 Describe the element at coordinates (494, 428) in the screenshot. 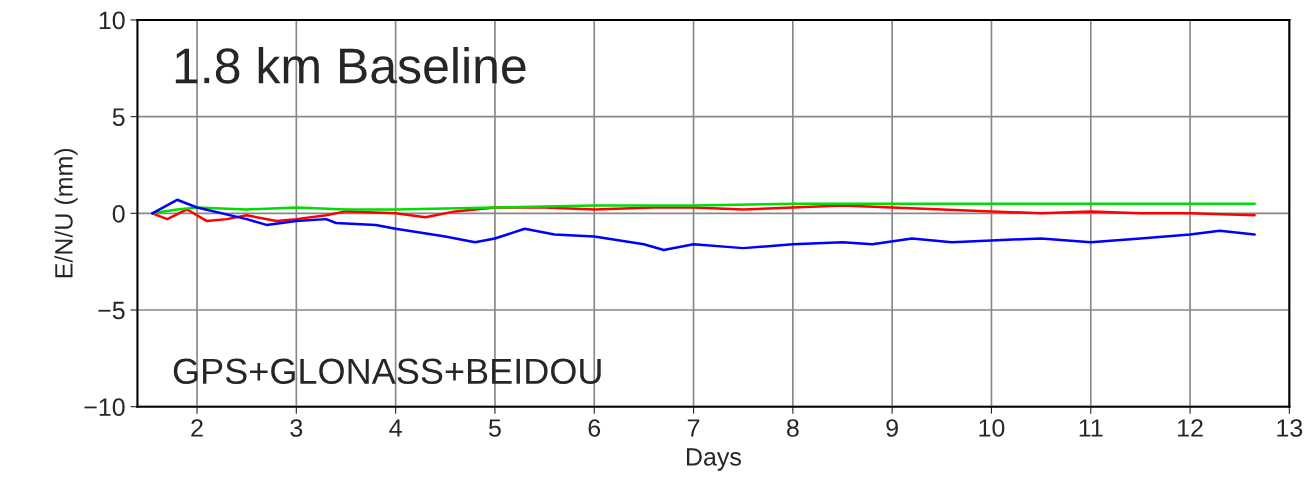

I see `x-tick-label: 5` at that location.